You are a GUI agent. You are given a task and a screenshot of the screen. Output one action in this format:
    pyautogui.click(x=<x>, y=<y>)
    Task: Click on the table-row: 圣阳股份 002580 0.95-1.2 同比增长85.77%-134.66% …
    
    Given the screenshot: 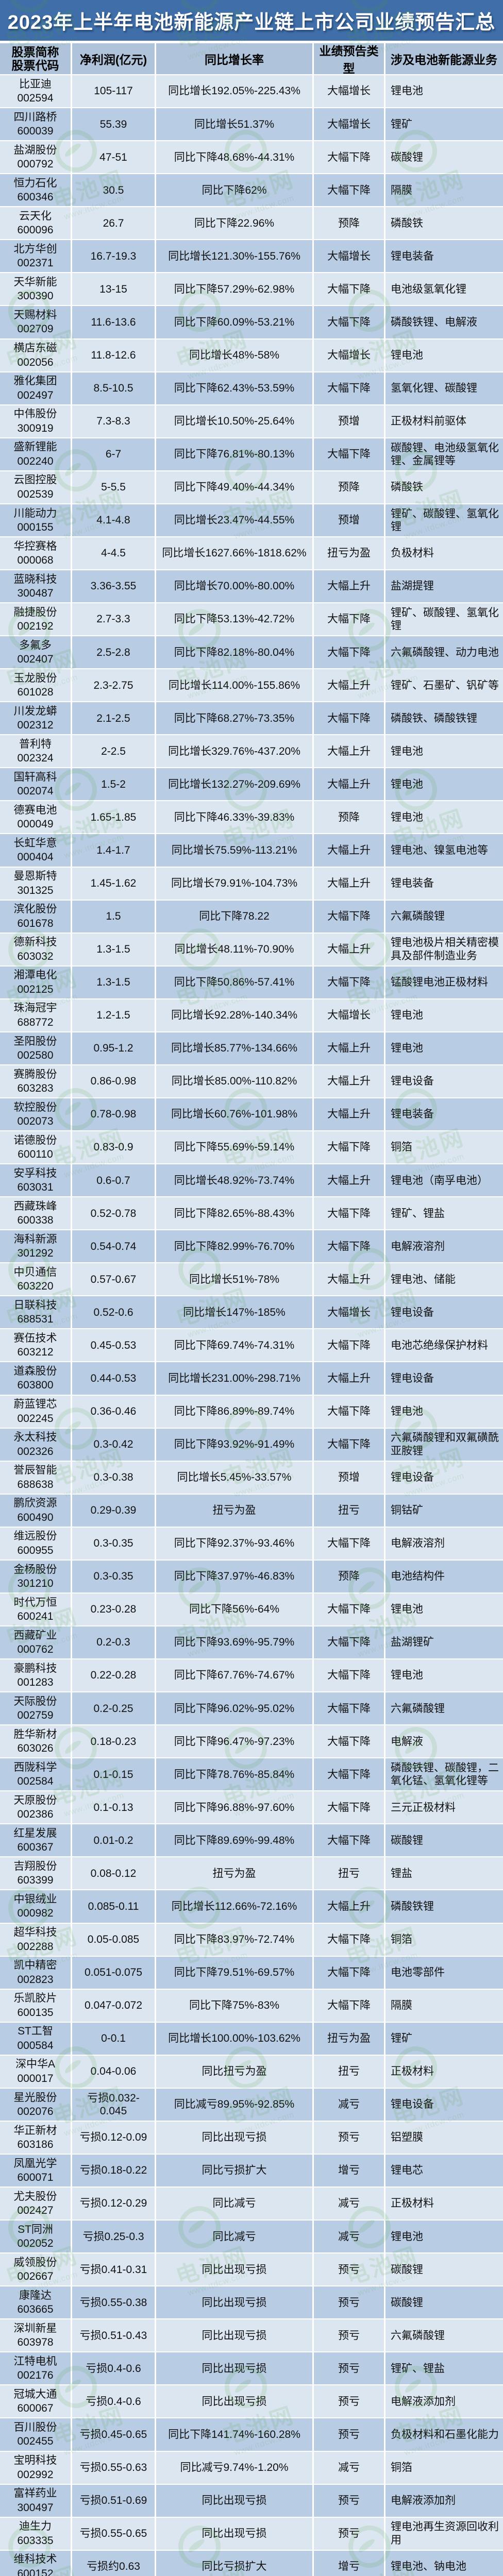 What is the action you would take?
    pyautogui.click(x=252, y=1048)
    